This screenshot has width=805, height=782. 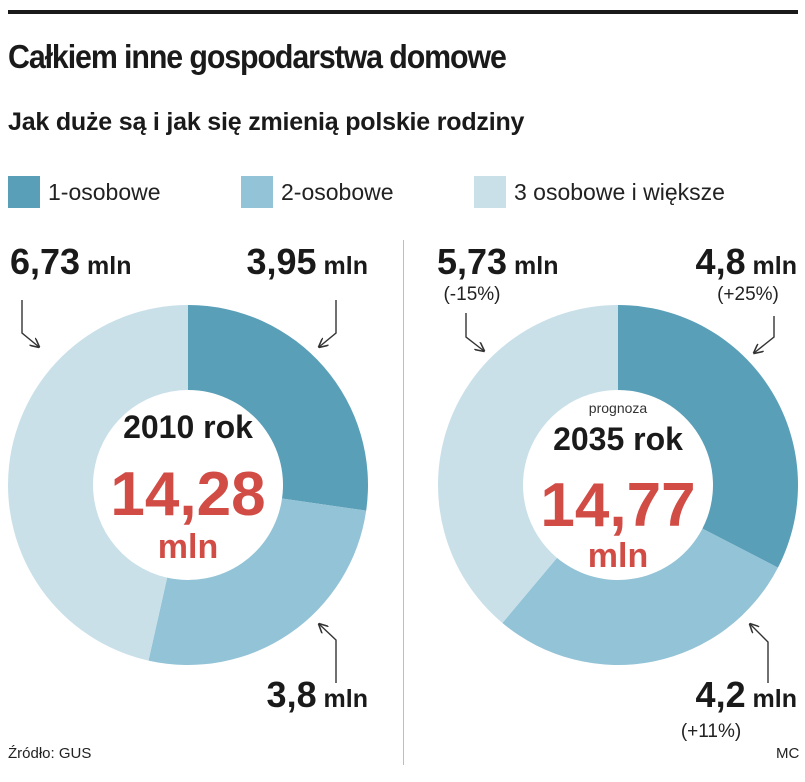 What do you see at coordinates (317, 694) in the screenshot?
I see `value-label-2-osobowe-chart-1: 3,8 mln` at bounding box center [317, 694].